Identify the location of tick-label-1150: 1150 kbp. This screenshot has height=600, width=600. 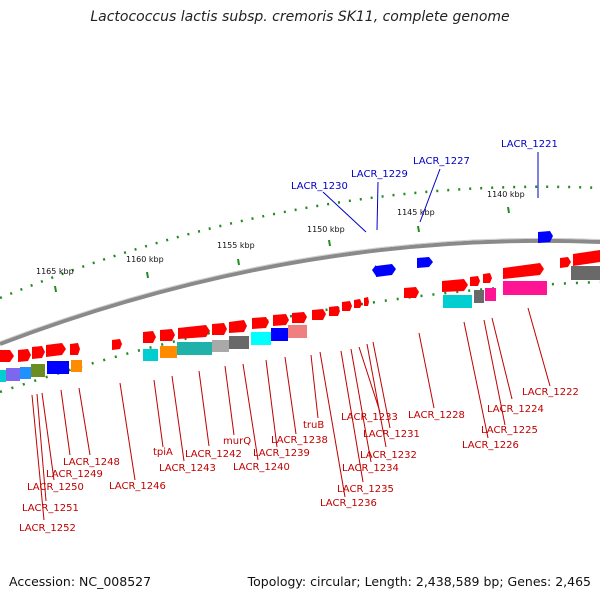
(326, 229).